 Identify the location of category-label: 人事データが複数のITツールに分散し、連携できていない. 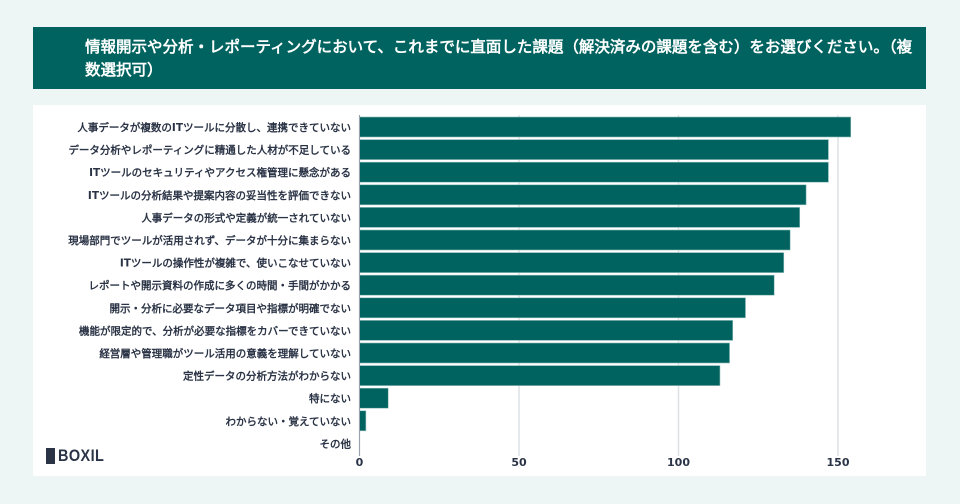
(214, 127).